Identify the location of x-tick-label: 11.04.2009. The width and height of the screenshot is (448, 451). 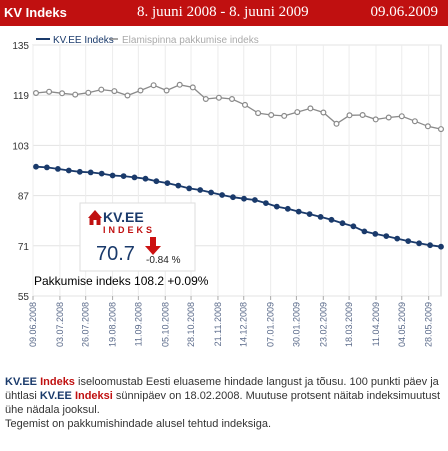
(376, 324).